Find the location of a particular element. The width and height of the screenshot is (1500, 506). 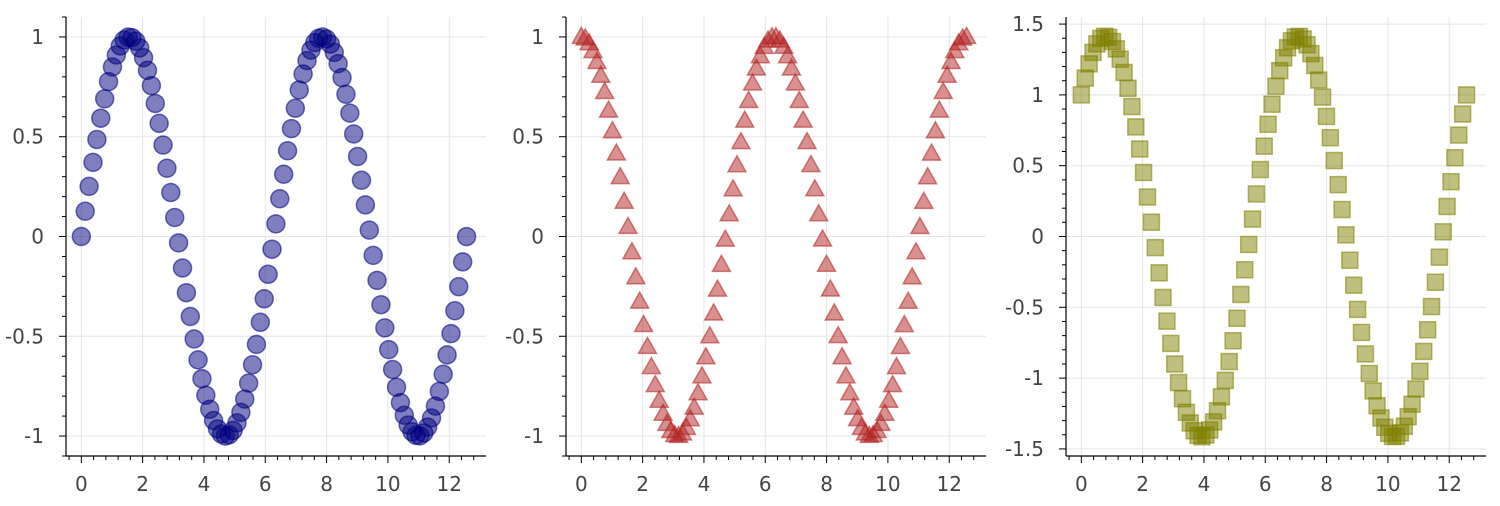

x-tick-label: 6 is located at coordinates (1265, 484).